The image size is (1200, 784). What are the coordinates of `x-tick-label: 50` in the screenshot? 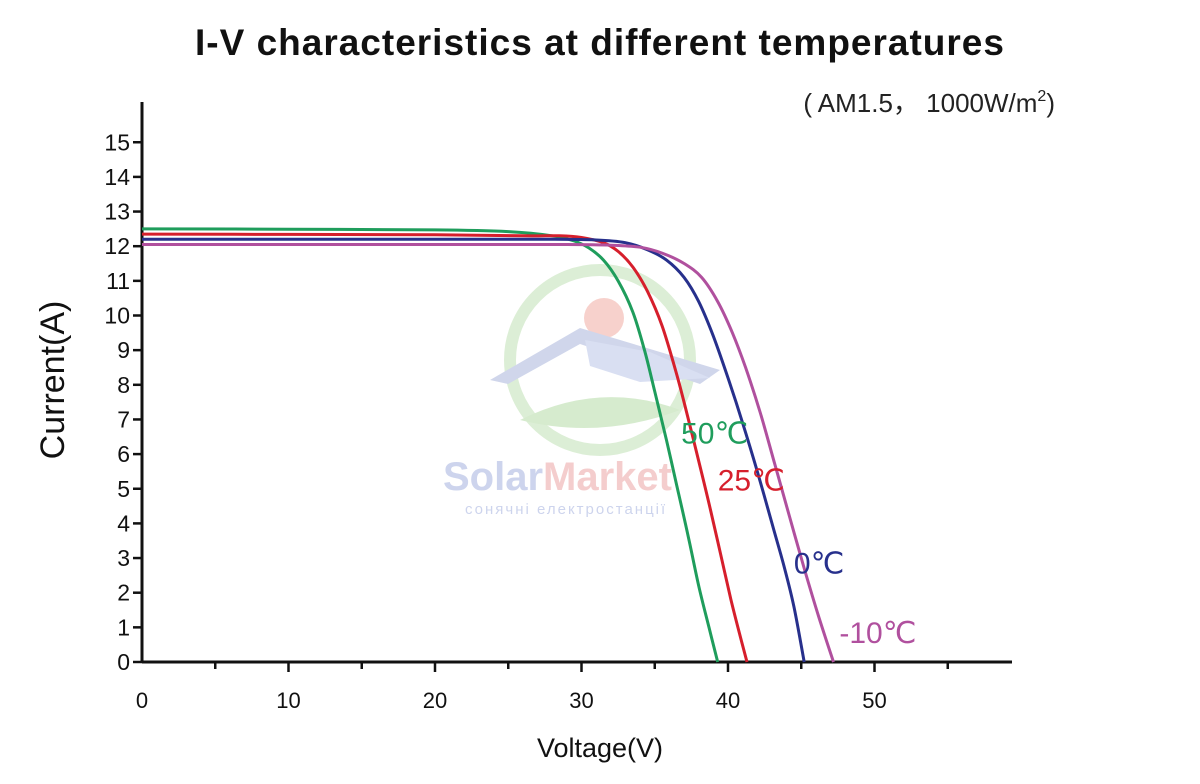 It's located at (874, 700).